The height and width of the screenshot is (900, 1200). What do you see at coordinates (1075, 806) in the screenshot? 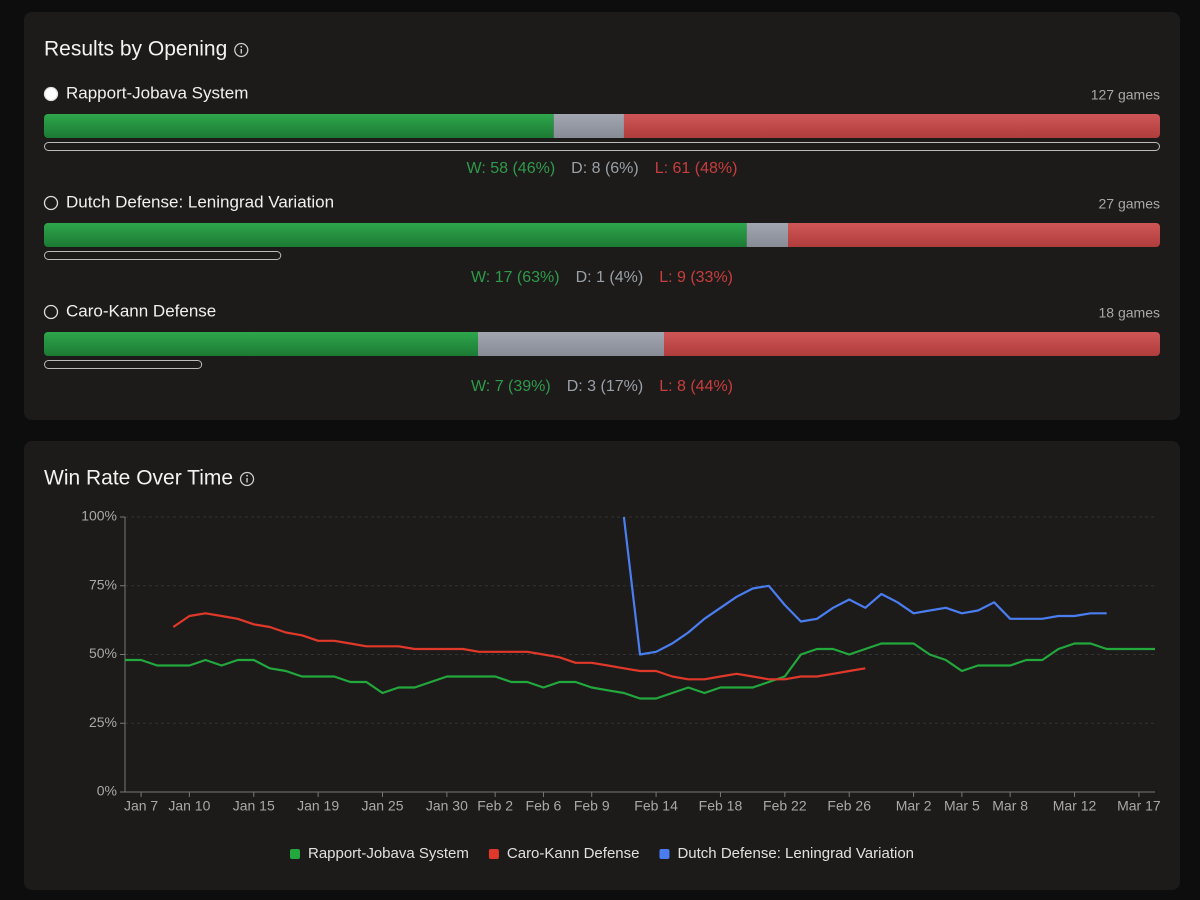
I see `x-tick-label: Mar 12` at bounding box center [1075, 806].